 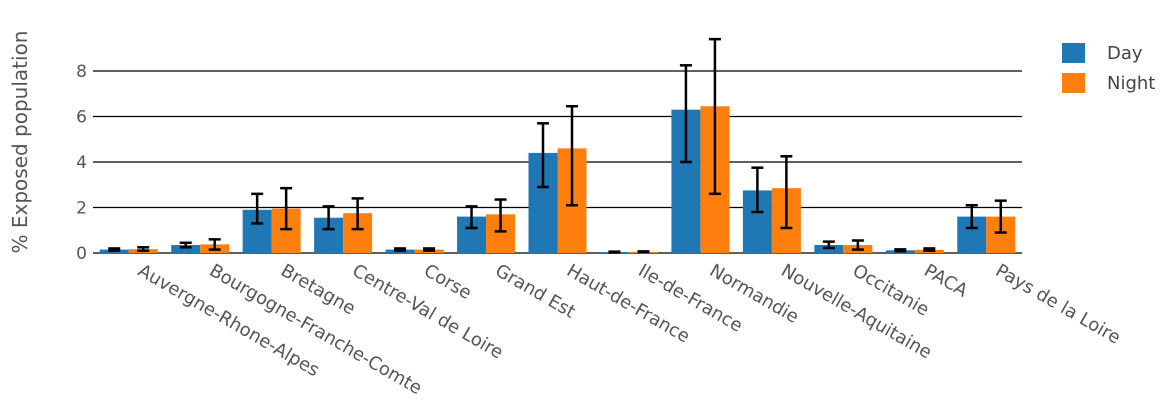 What do you see at coordinates (81, 72) in the screenshot?
I see `y-tick-label: 8` at bounding box center [81, 72].